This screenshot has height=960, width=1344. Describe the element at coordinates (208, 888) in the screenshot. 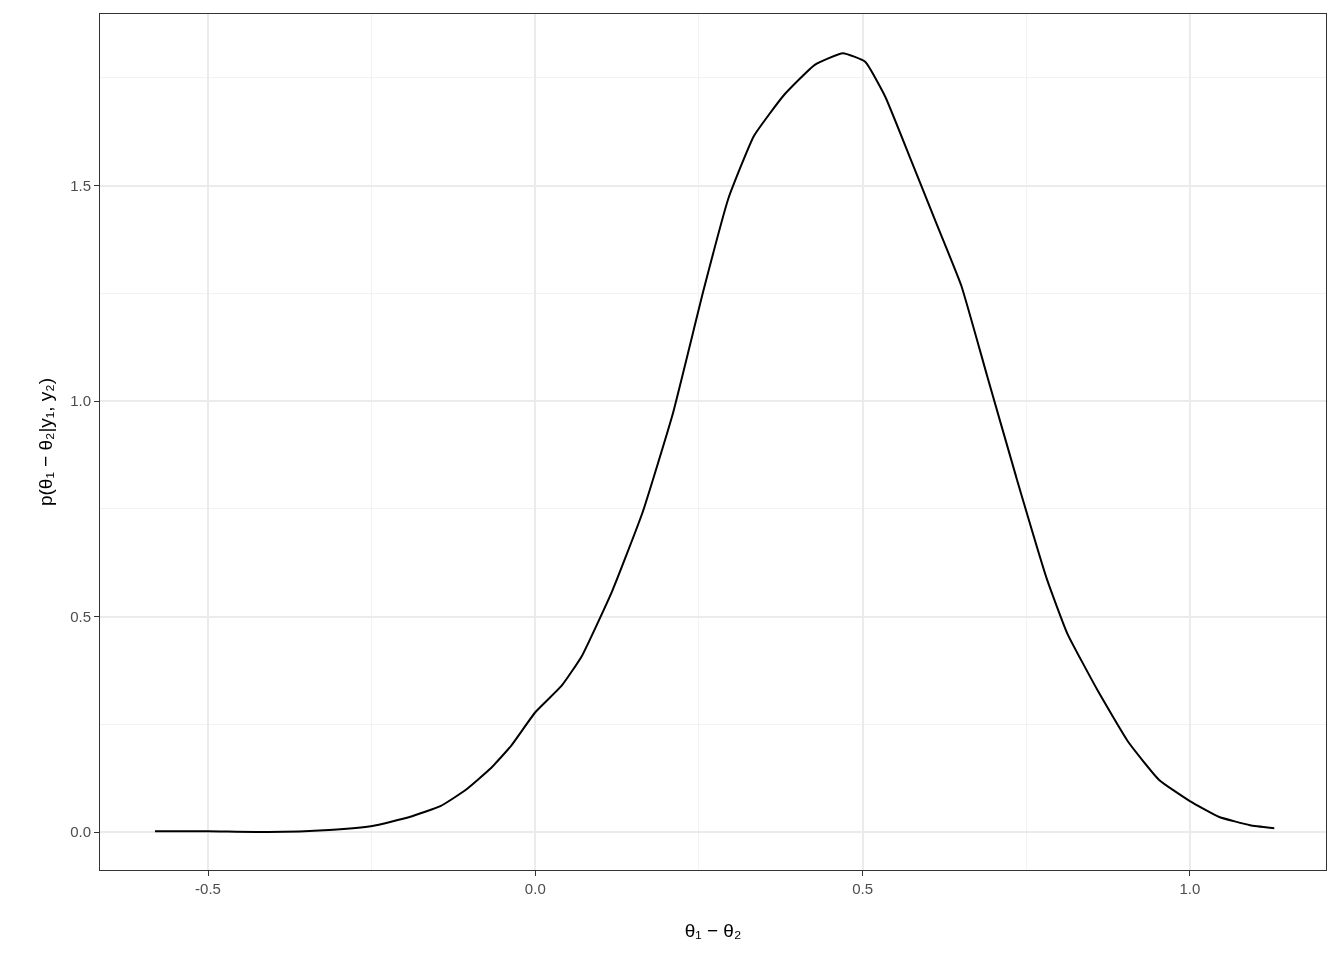

I see `x-tick-label: -0.5` at that location.